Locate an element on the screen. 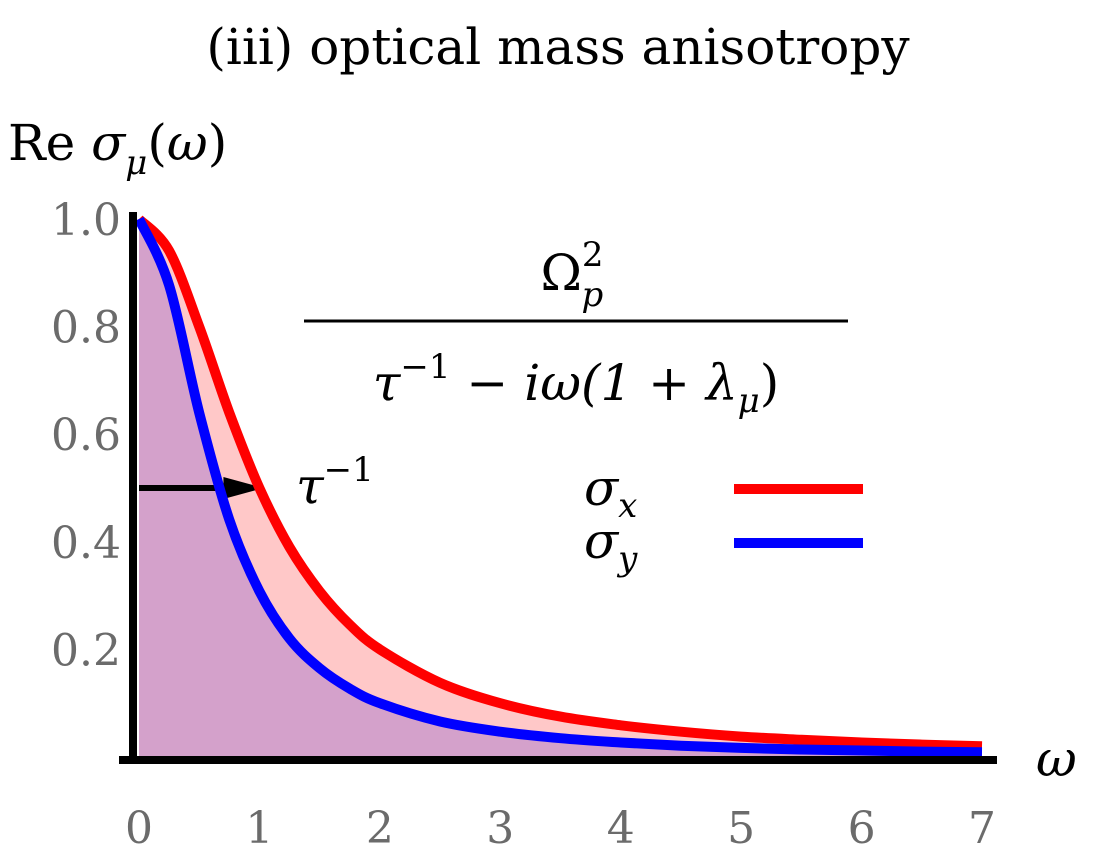 This screenshot has height=861, width=1094. legend-label-sigma-x: σx is located at coordinates (610, 492).